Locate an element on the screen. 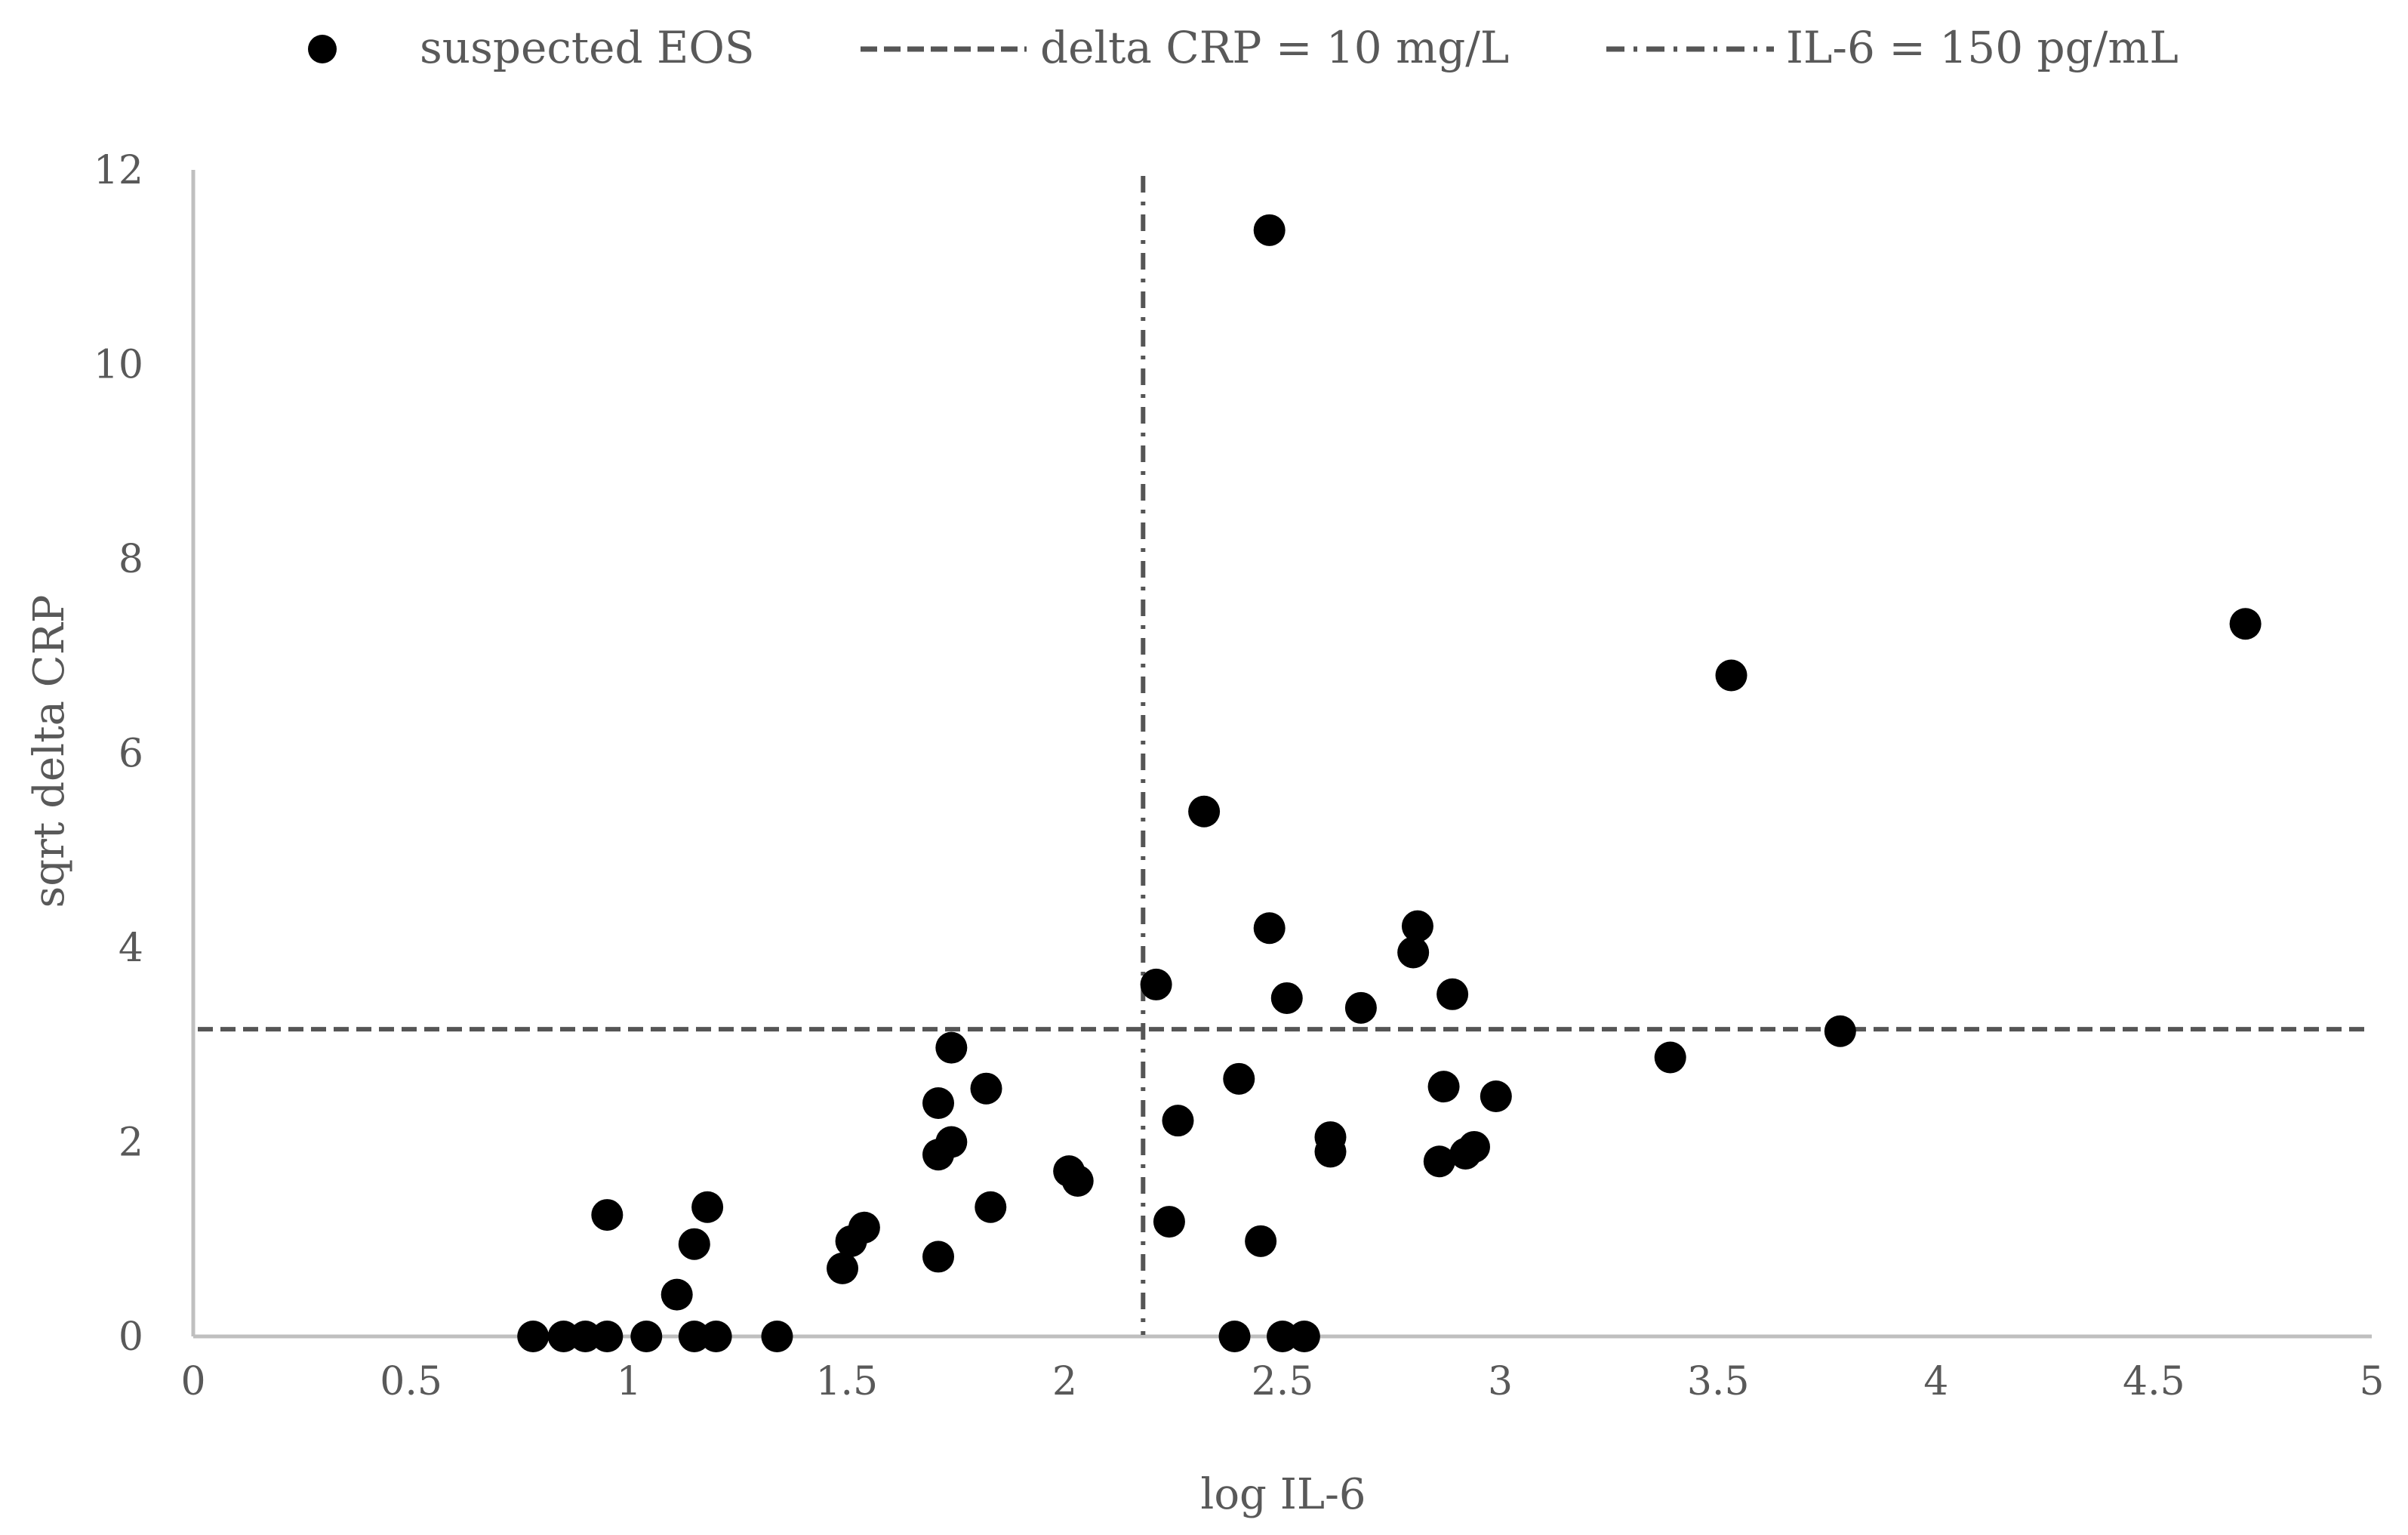  y-tick-labels: 0 2 4 6 8 10 12 is located at coordinates (118, 754).